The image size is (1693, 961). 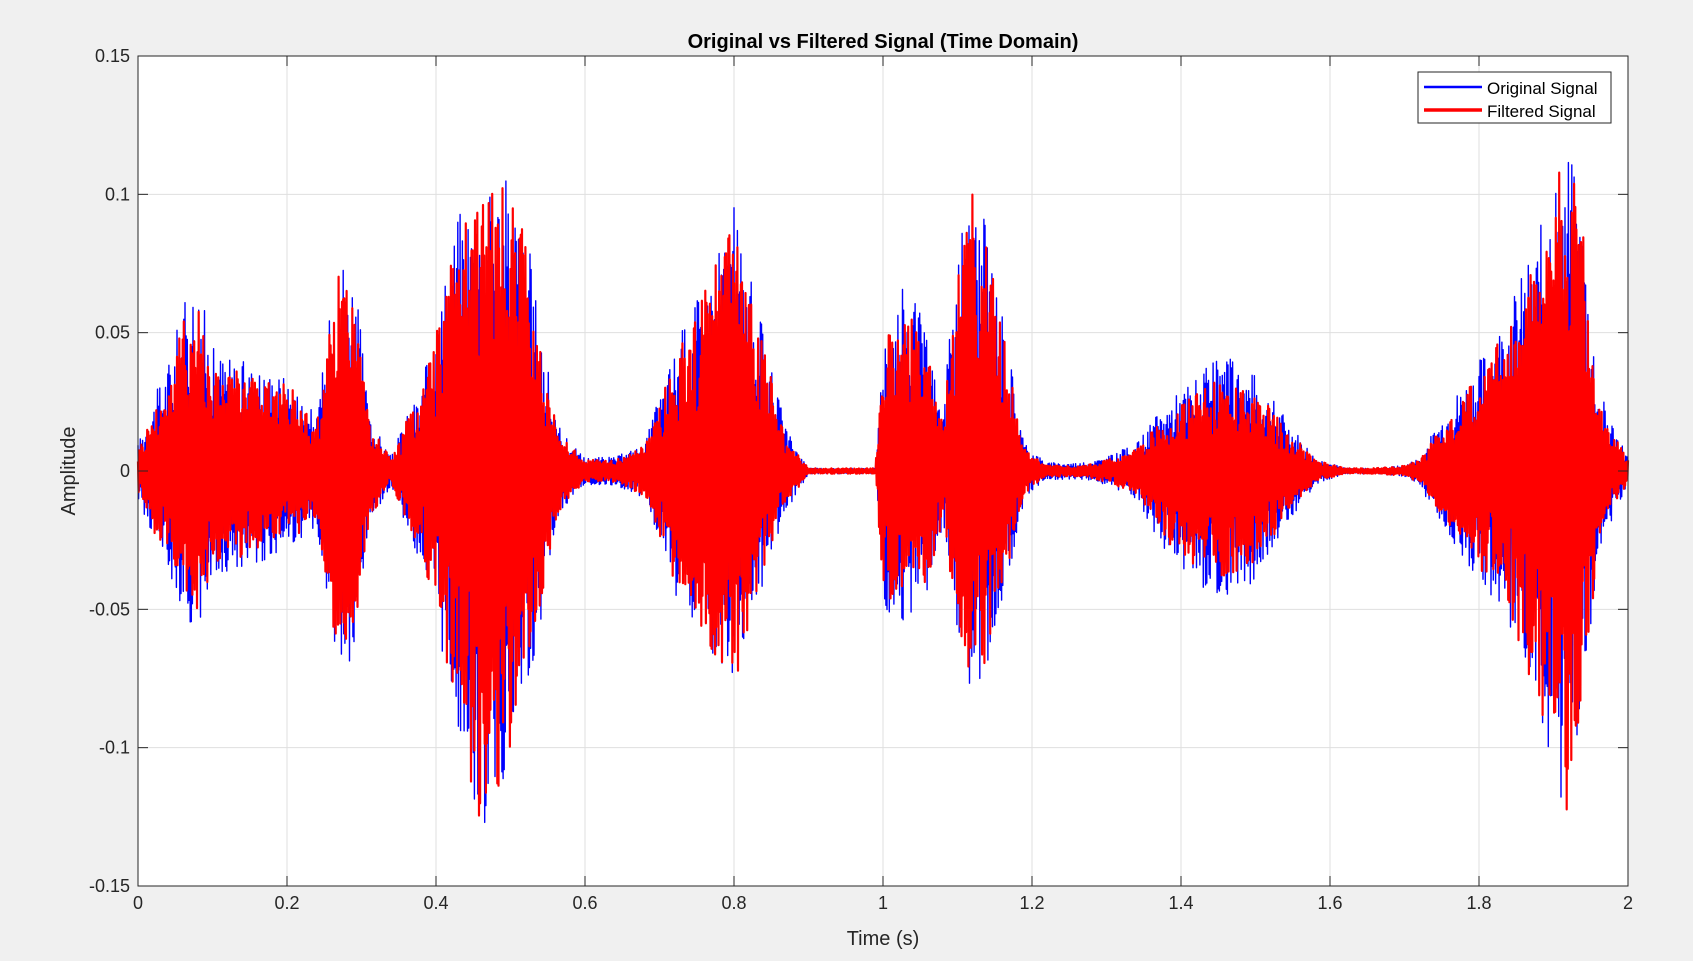 I want to click on y-axis-label: Amplitude, so click(x=69, y=471).